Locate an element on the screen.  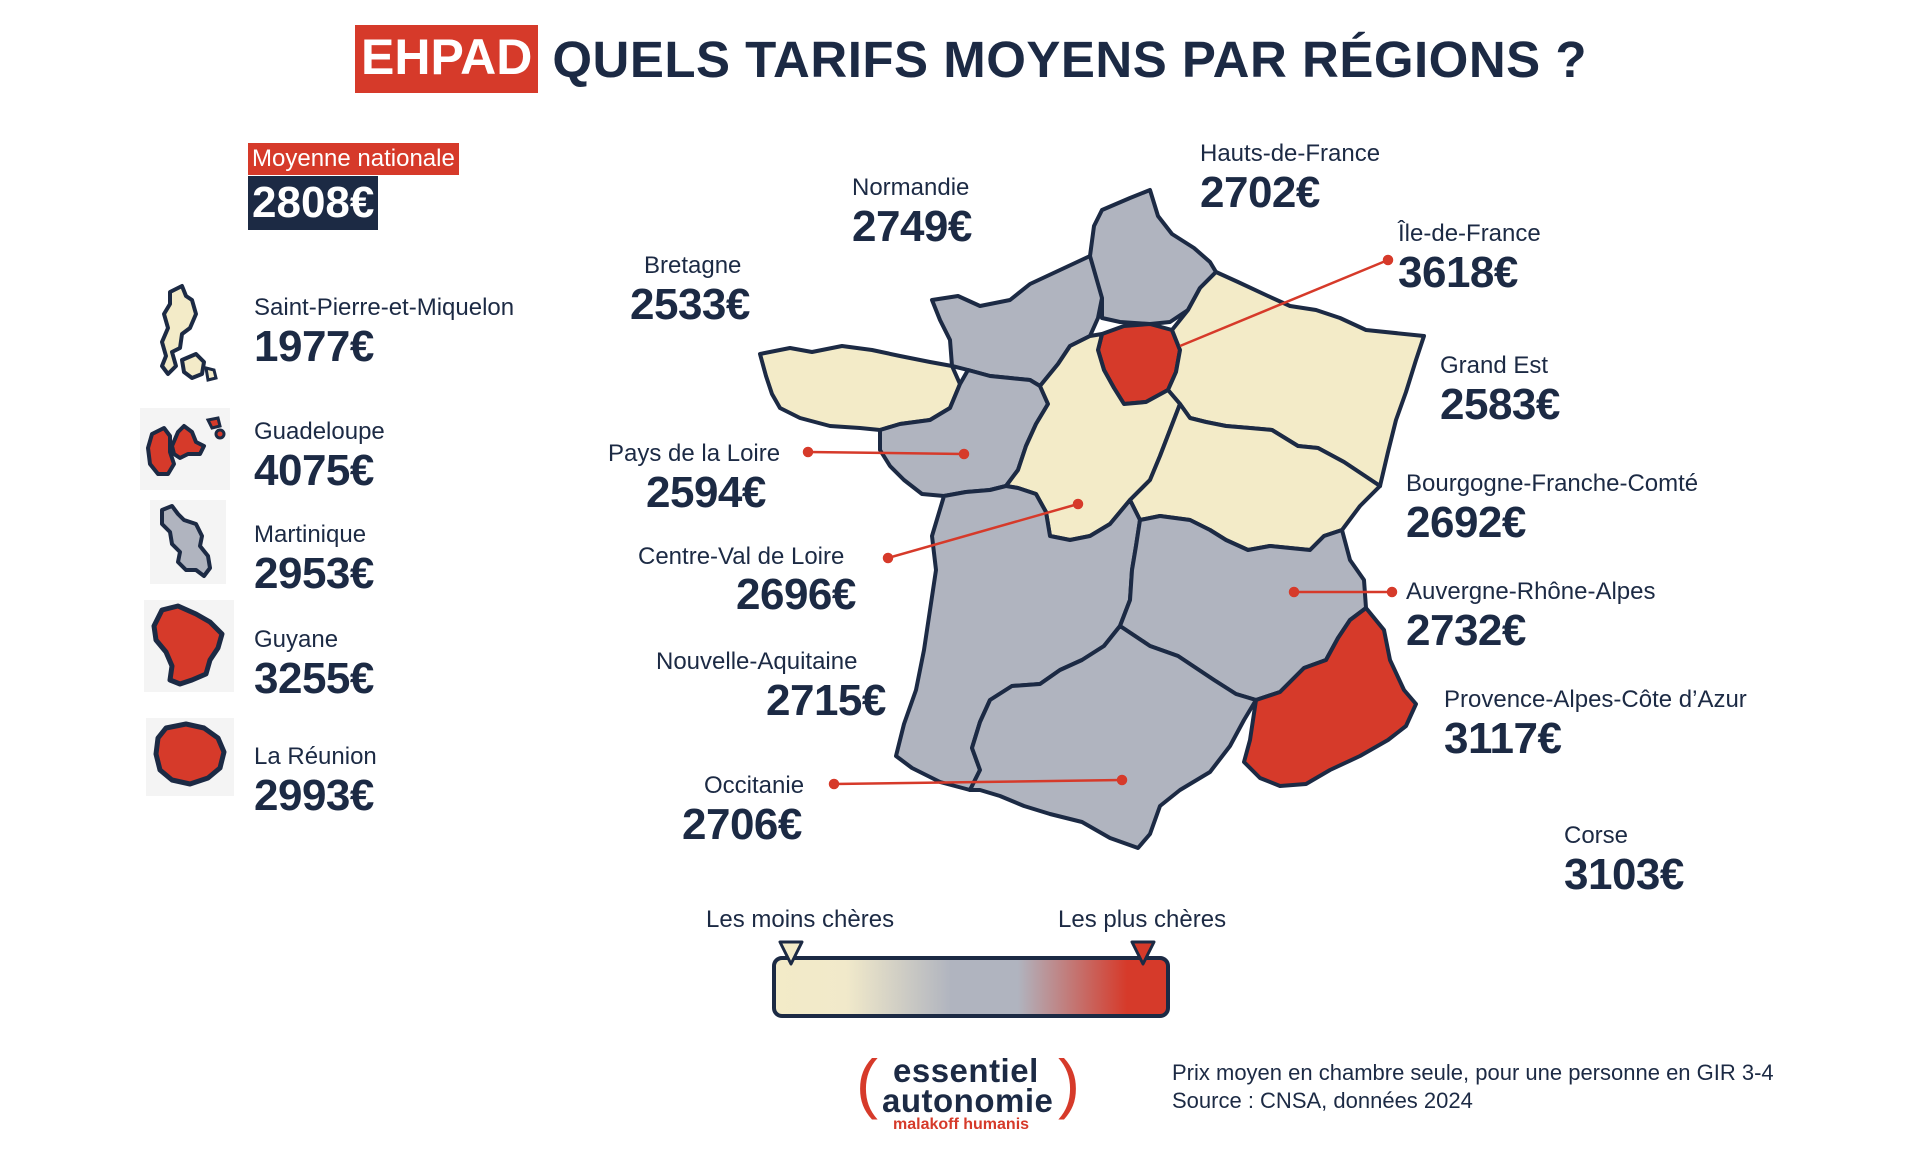
region-name-nouvelle-aquitaine: Nouvelle-Aquitaine is located at coordinates (757, 661).